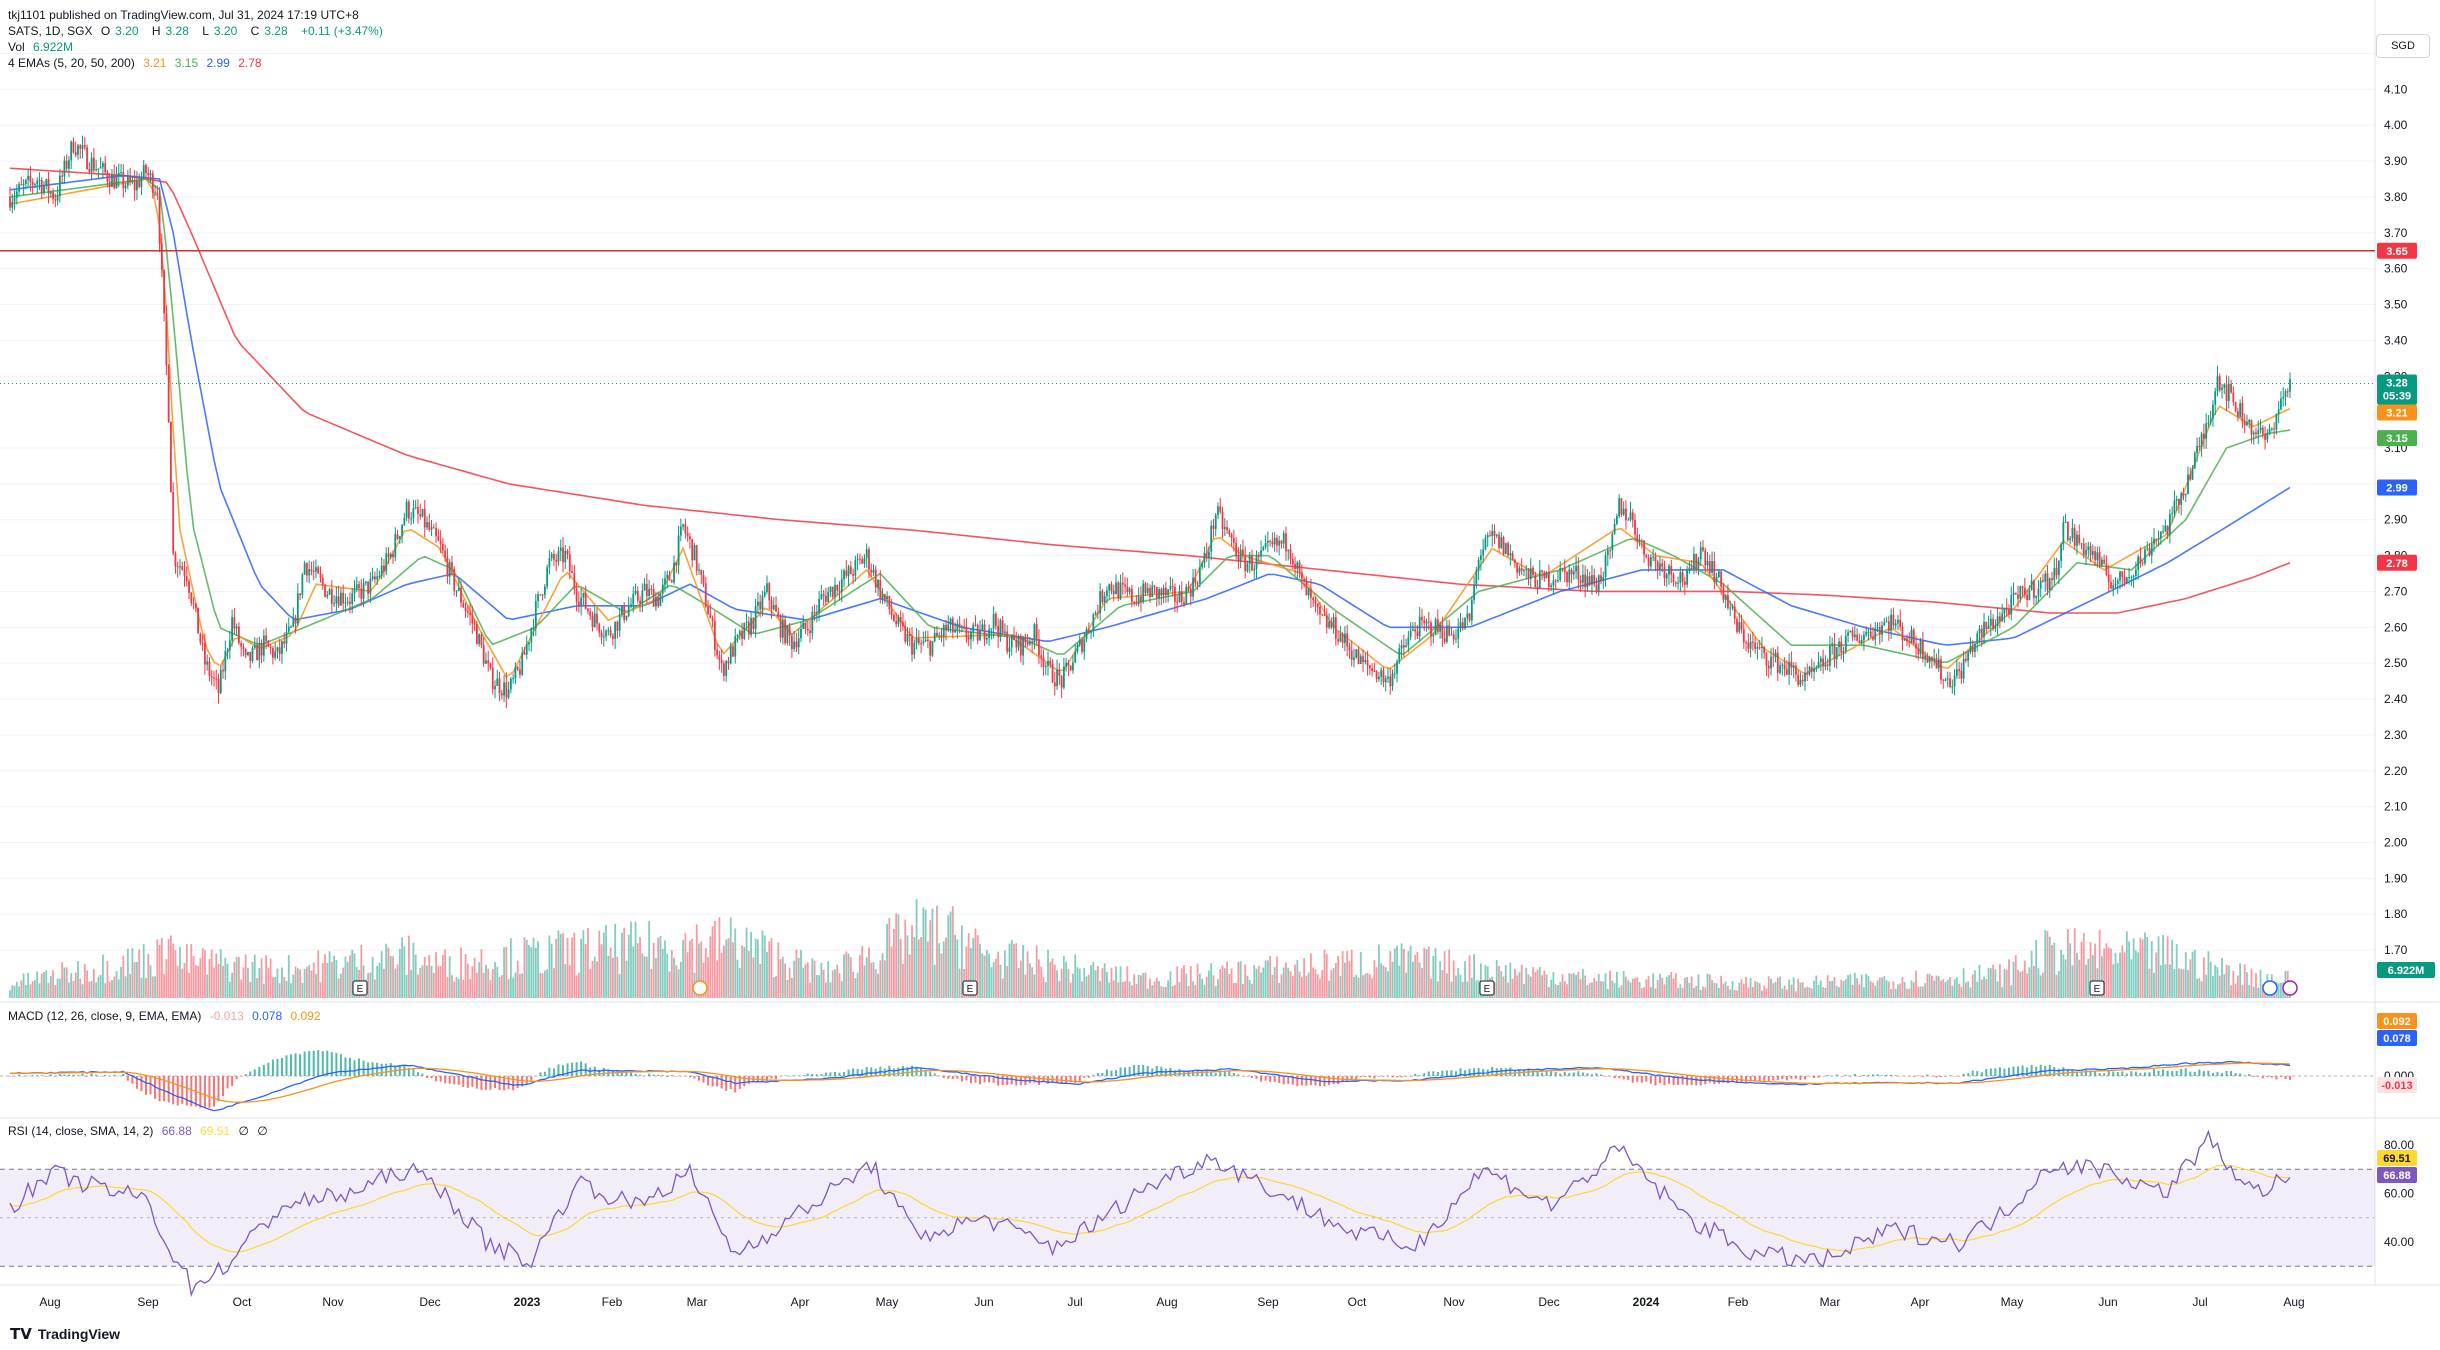 The width and height of the screenshot is (2440, 1350). What do you see at coordinates (1646, 1302) in the screenshot?
I see `time-tick-label: 2024` at bounding box center [1646, 1302].